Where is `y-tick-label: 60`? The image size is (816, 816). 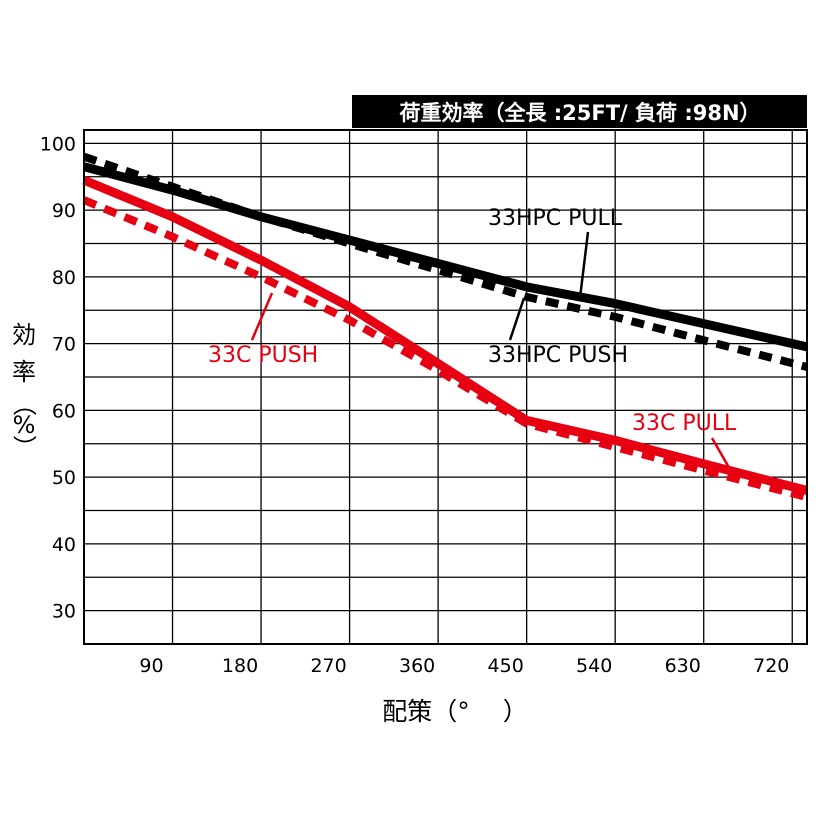 y-tick-label: 60 is located at coordinates (64, 411).